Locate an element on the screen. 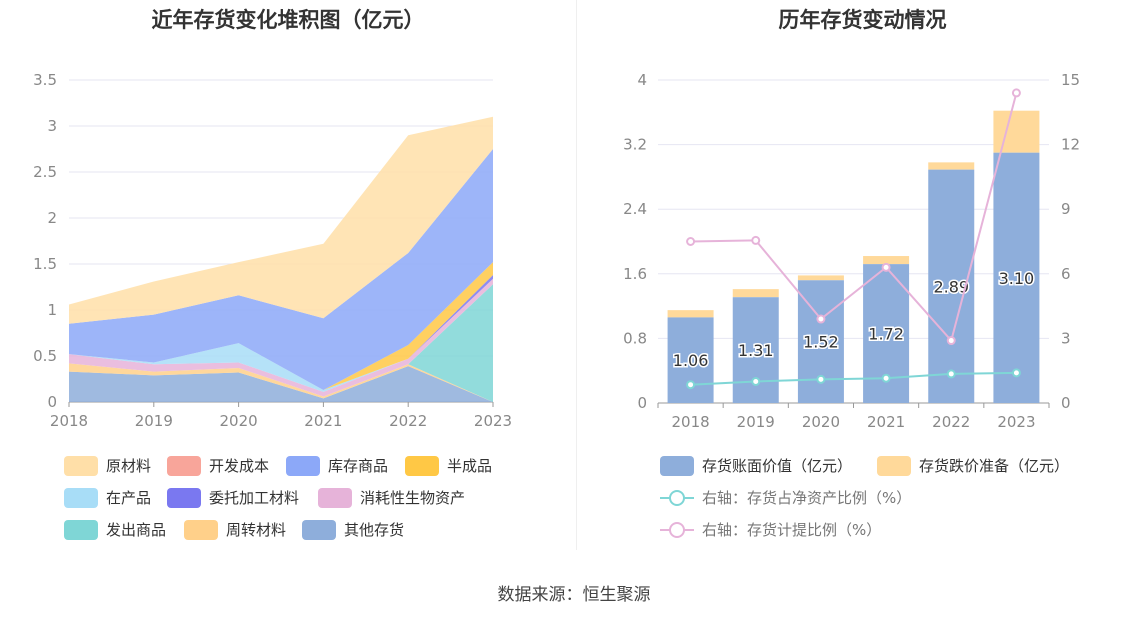 The height and width of the screenshot is (619, 1148). y2-tick-label: 0 is located at coordinates (1066, 403).